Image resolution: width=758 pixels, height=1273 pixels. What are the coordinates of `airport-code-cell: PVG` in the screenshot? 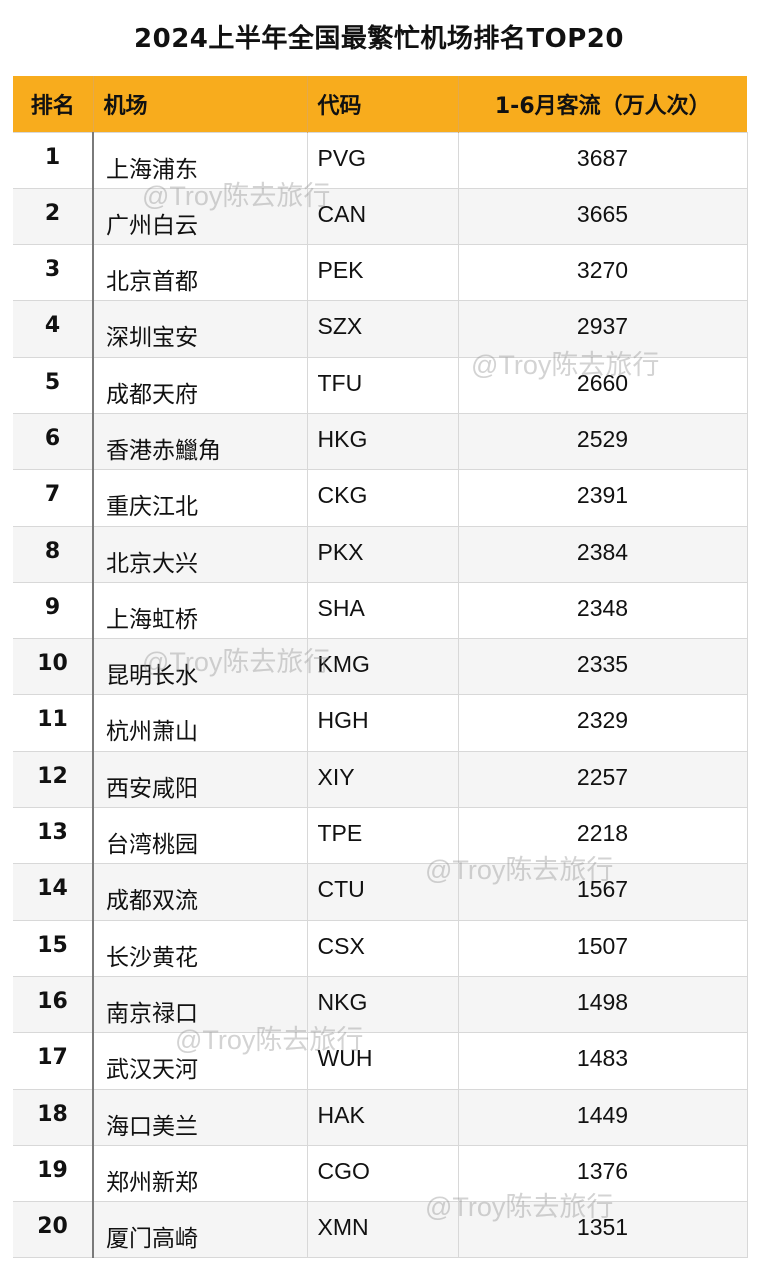 It's located at (383, 160).